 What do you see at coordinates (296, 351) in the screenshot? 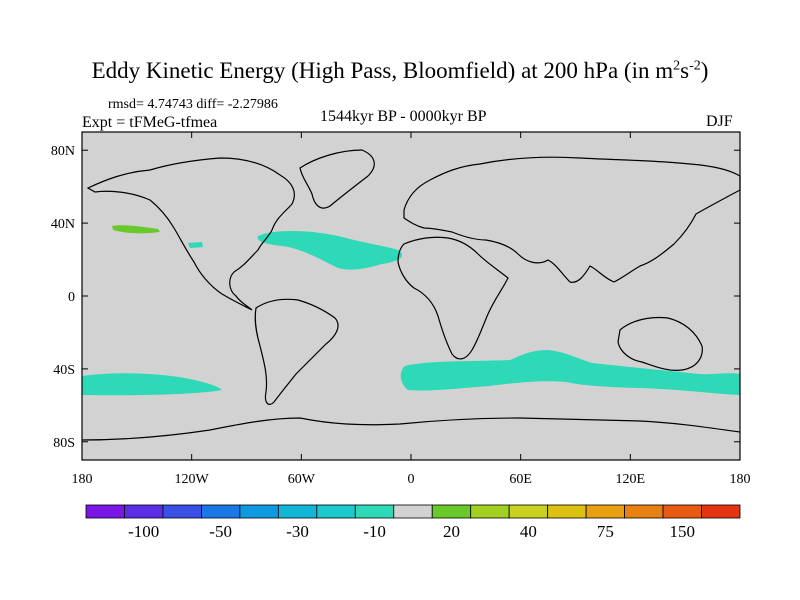
I see `coastline-south-america` at bounding box center [296, 351].